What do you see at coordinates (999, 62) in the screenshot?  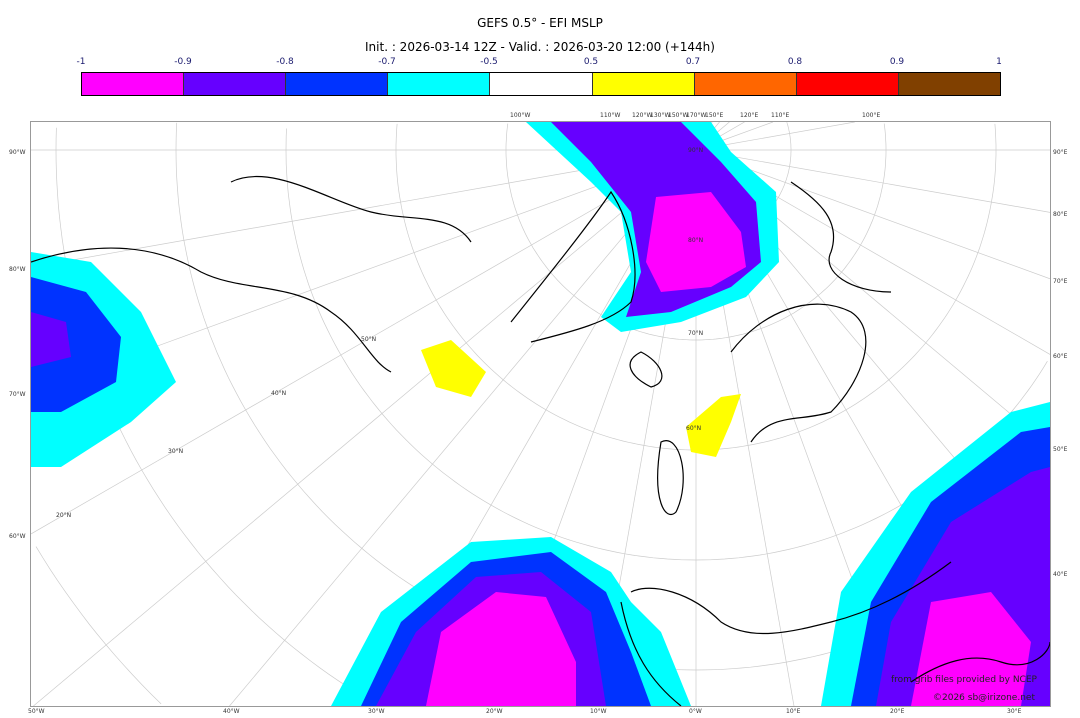 I see `colorbar-tick: 1` at bounding box center [999, 62].